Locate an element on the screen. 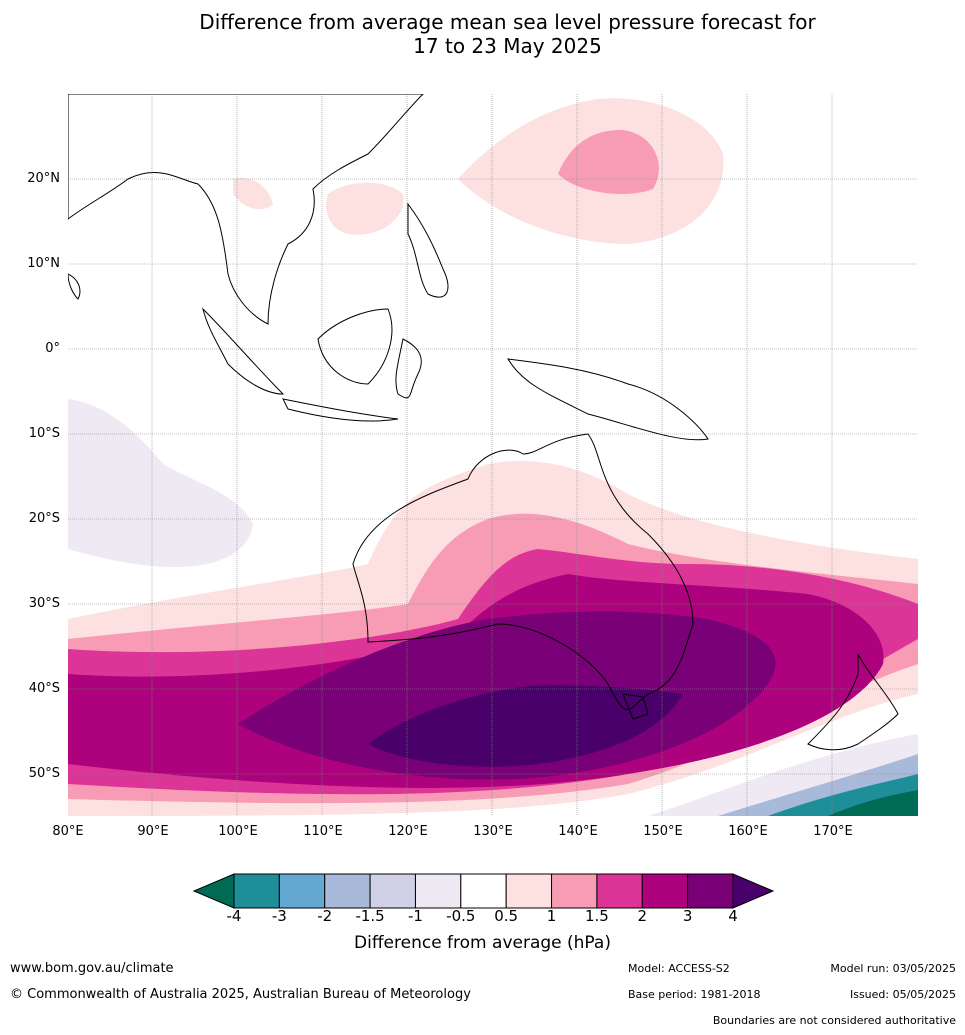 The width and height of the screenshot is (965, 1035). lat-label-10S: 10°S is located at coordinates (44, 433).